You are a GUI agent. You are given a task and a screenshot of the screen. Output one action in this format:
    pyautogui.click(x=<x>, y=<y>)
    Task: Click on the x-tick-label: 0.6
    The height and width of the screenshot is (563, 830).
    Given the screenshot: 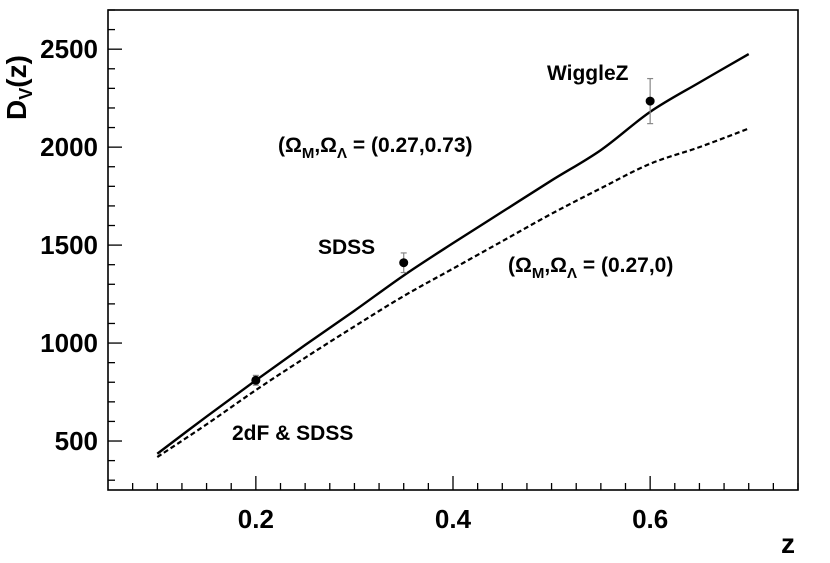 What is the action you would take?
    pyautogui.click(x=650, y=519)
    